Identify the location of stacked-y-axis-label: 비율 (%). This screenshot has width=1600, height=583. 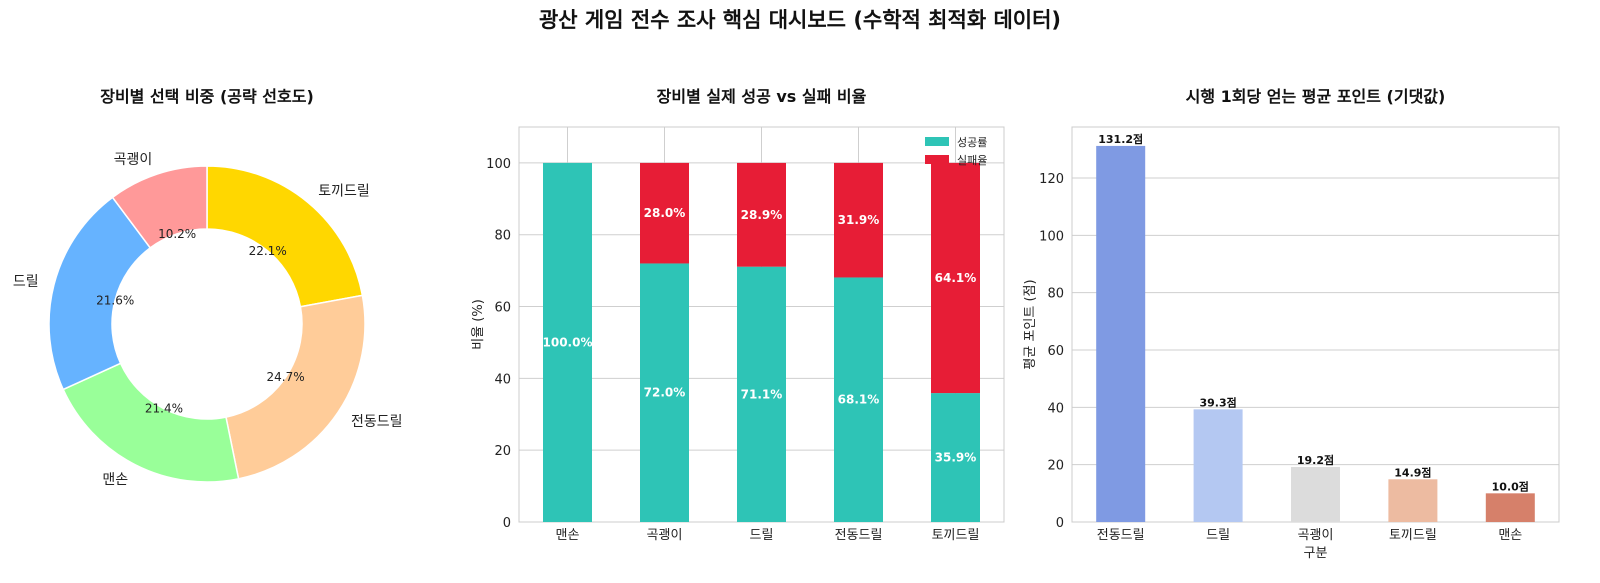
(478, 324).